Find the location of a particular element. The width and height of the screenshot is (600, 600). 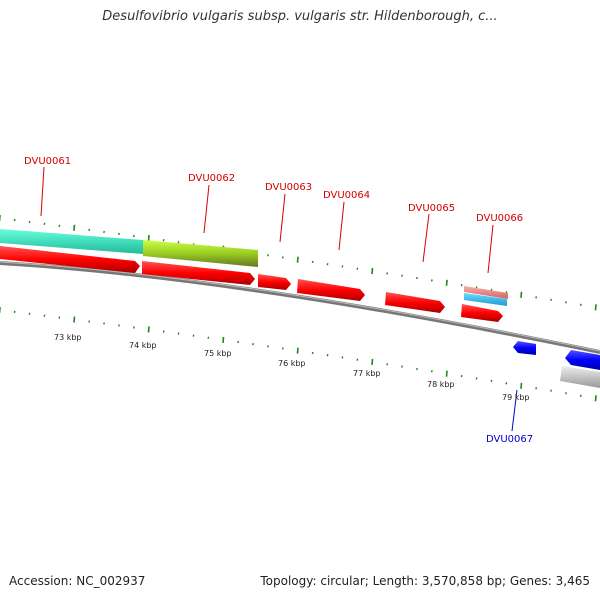

gene-label: DVU0067 is located at coordinates (509, 439).